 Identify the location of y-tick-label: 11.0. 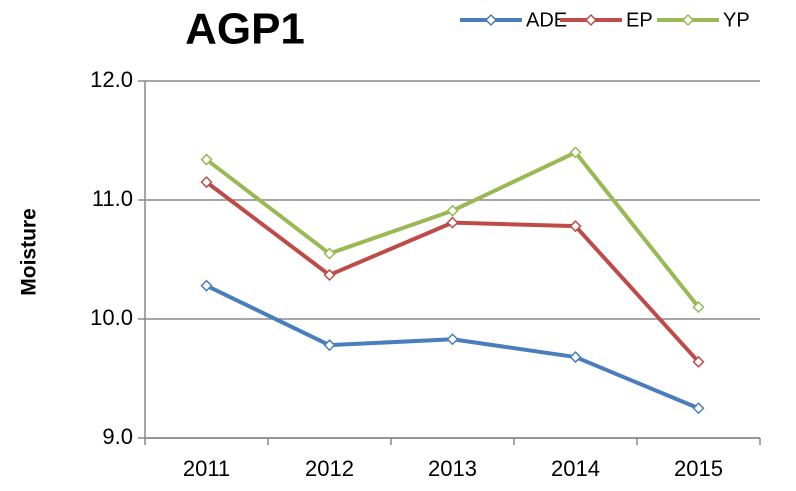
(112, 198).